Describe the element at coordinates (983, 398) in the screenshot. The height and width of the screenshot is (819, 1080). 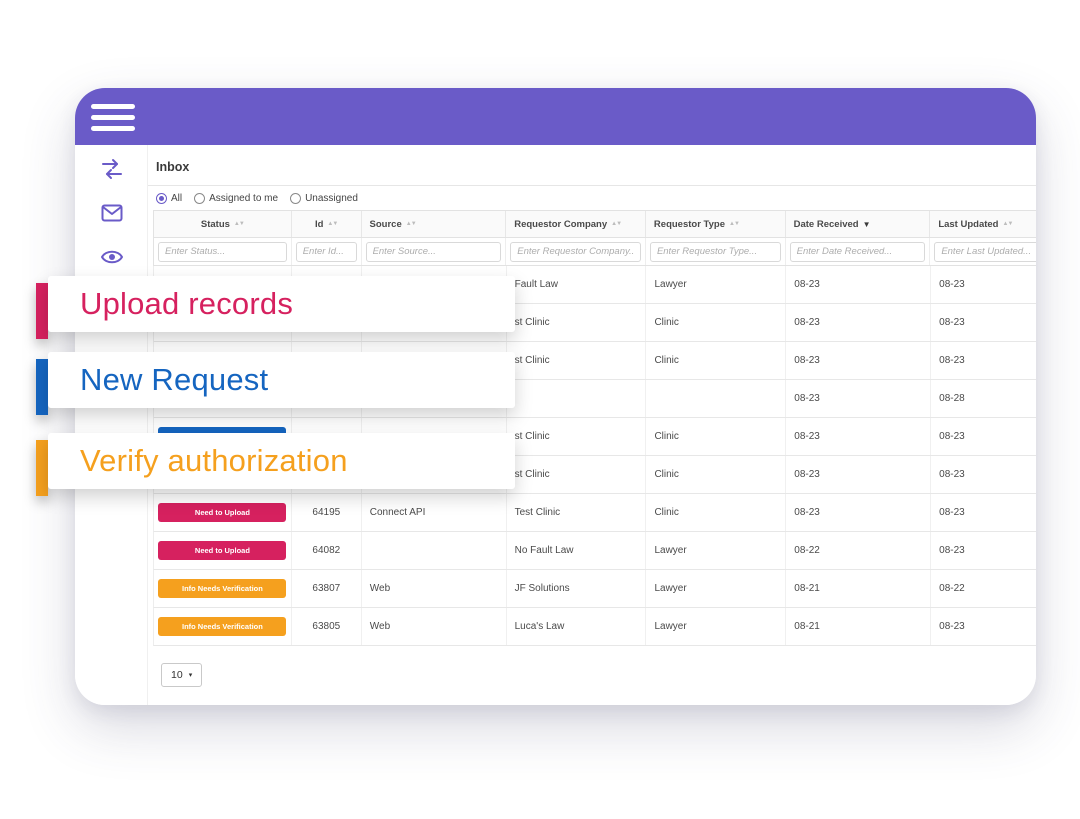
I see `updated-cell: 08-28` at that location.